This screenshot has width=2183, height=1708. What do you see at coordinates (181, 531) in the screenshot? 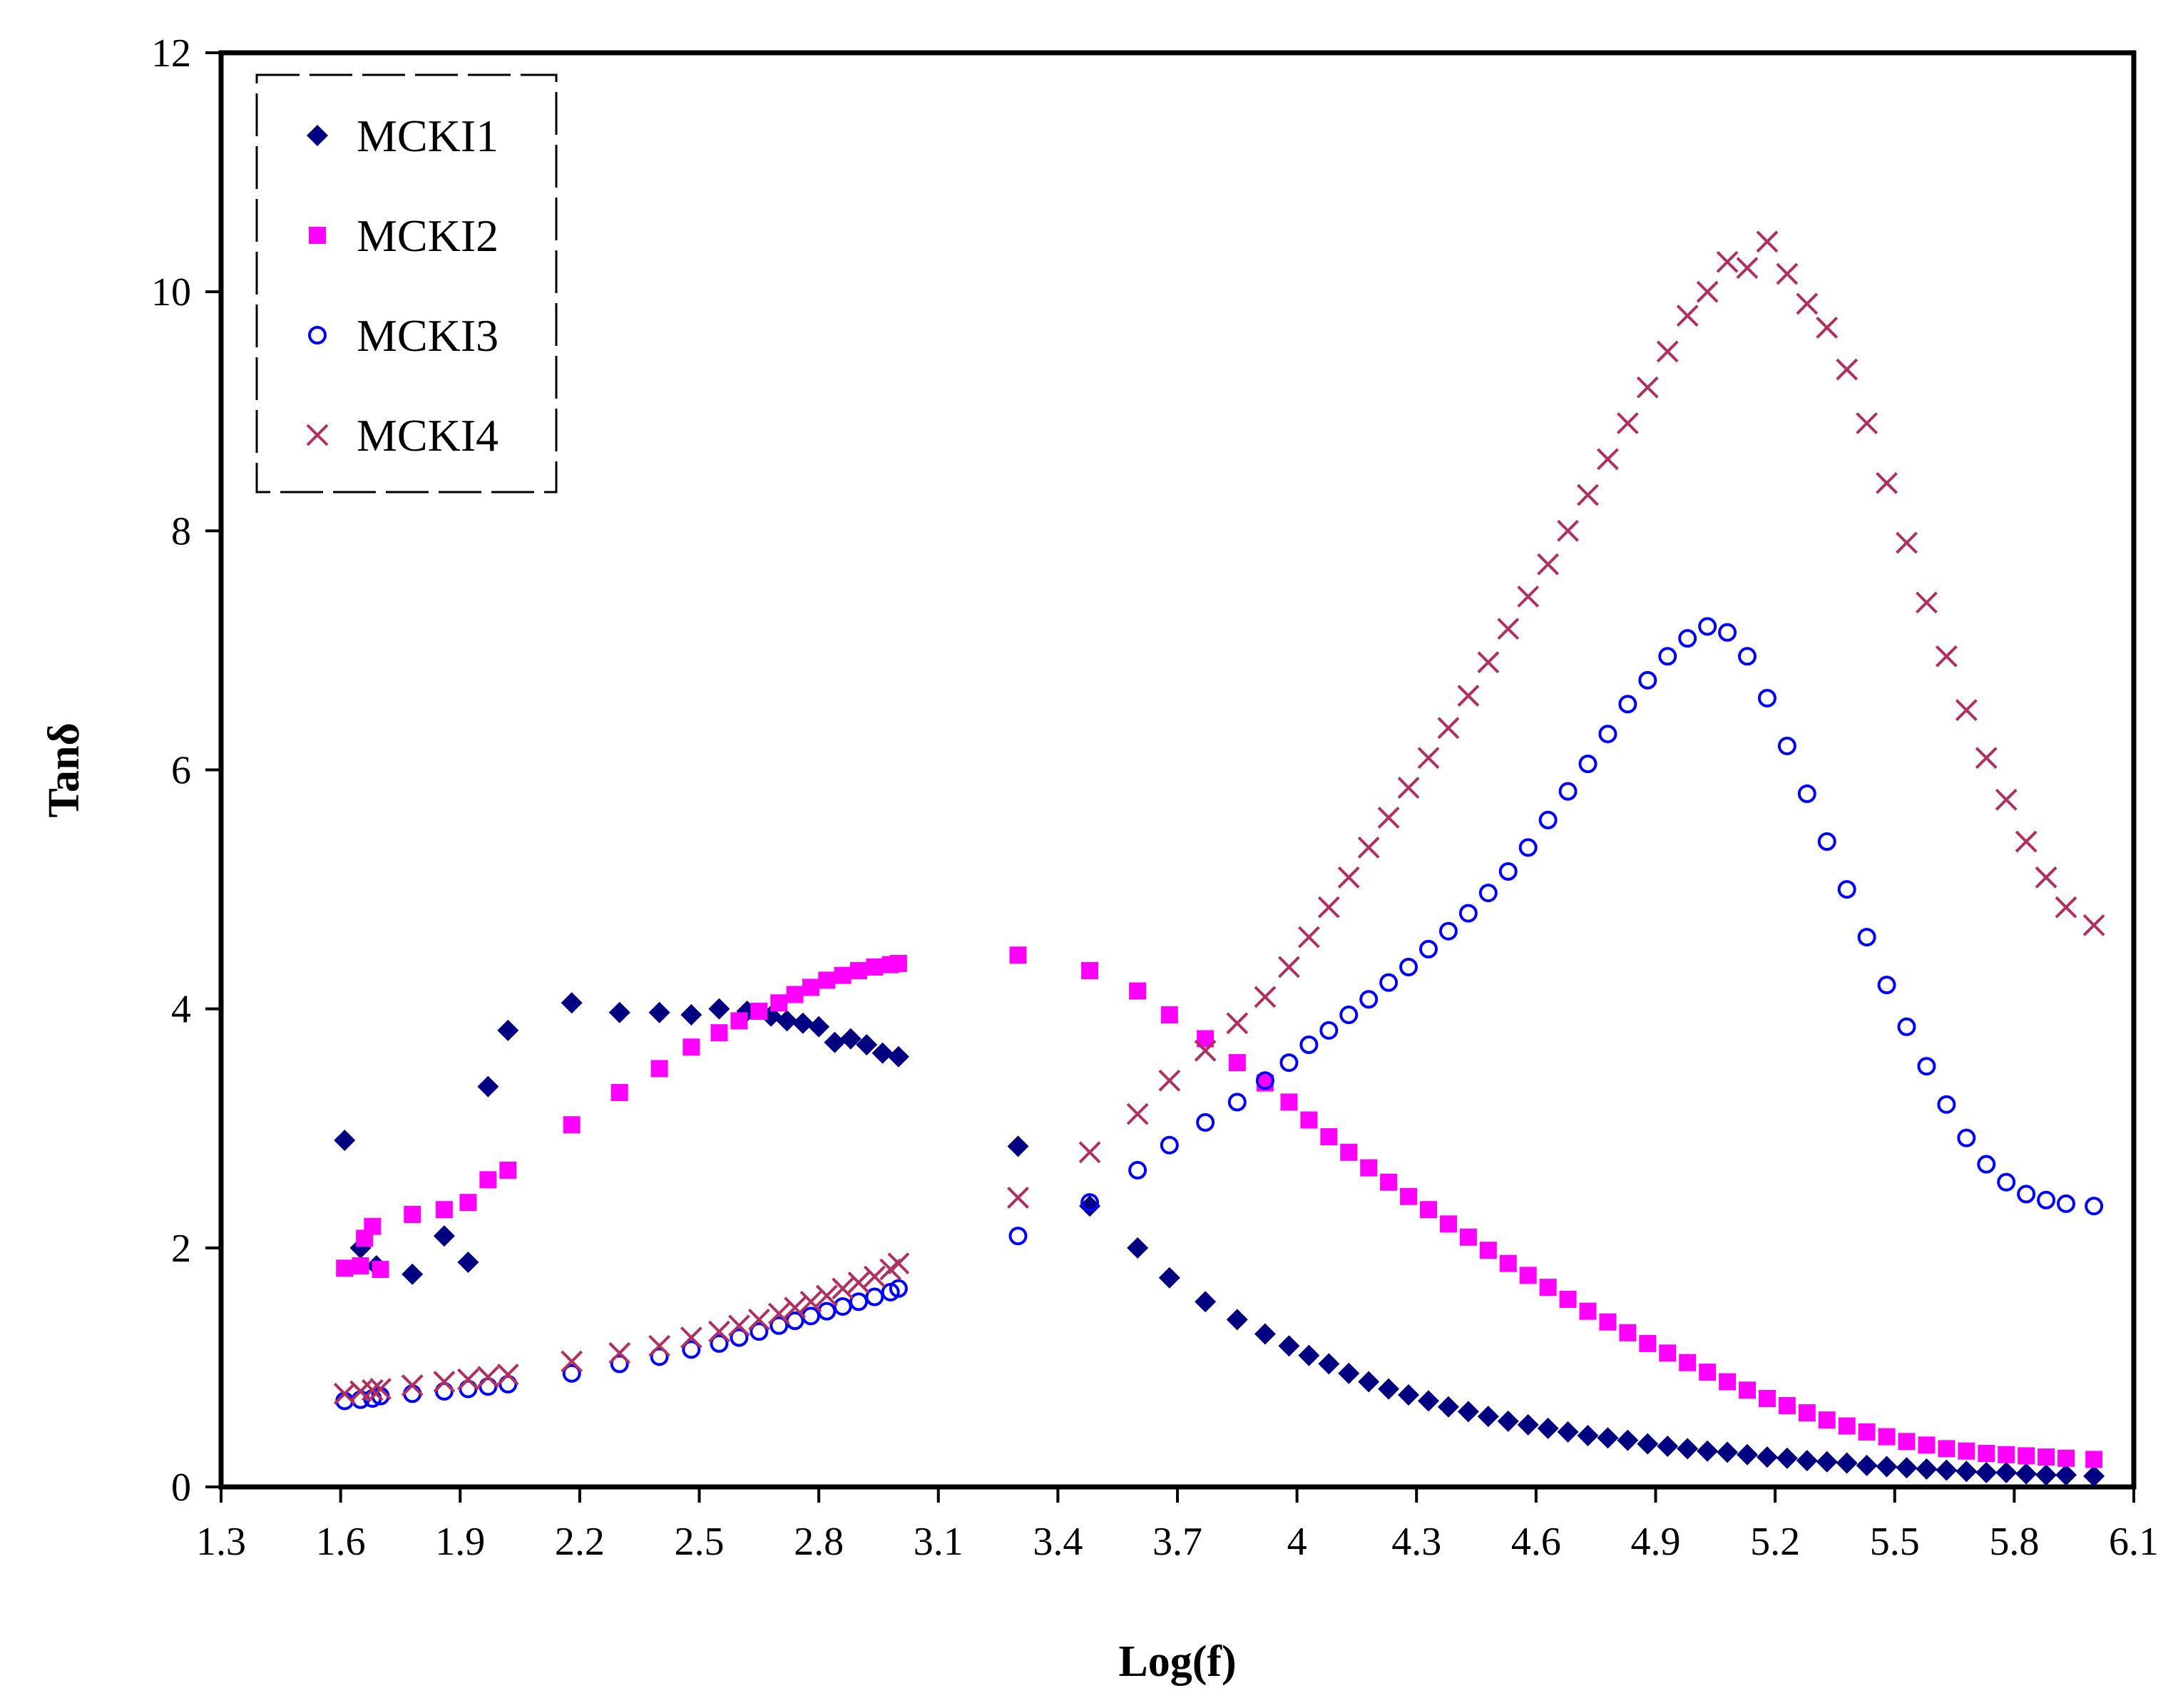
I see `y-tick-label: 8` at bounding box center [181, 531].